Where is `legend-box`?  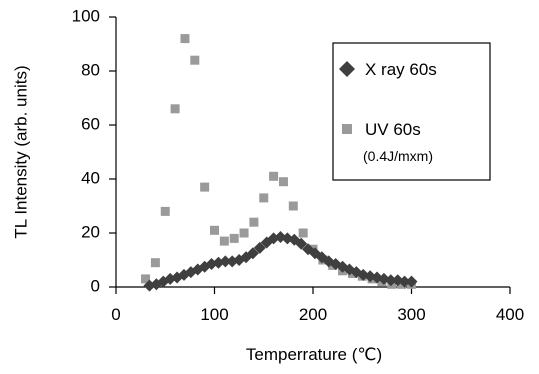
legend-box is located at coordinates (411, 111).